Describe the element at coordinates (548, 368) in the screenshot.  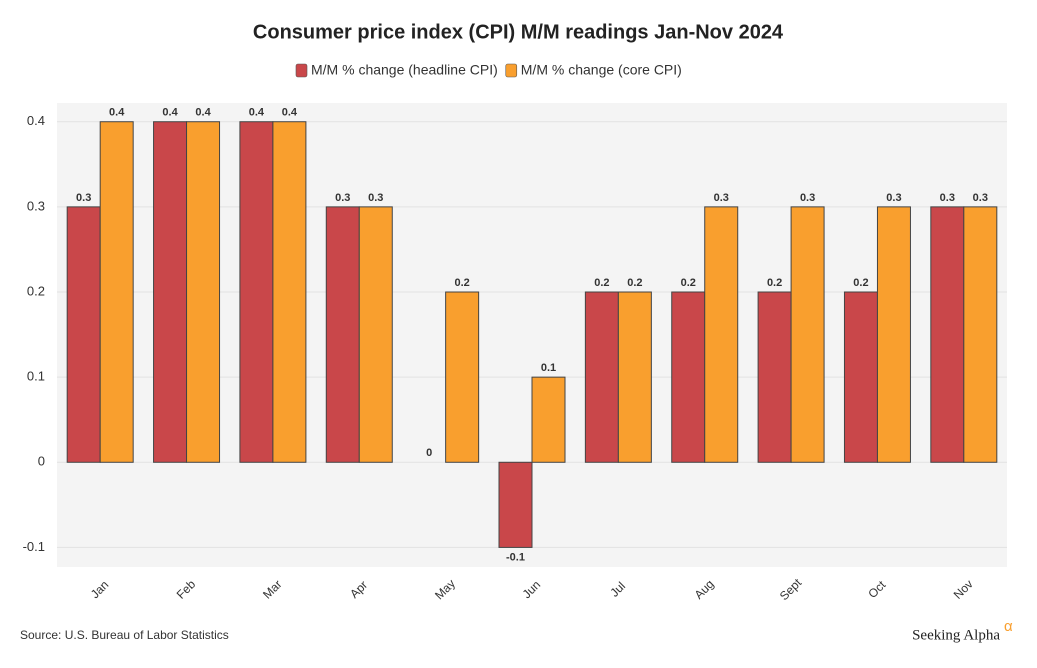
I see `value-label: 0.1` at that location.